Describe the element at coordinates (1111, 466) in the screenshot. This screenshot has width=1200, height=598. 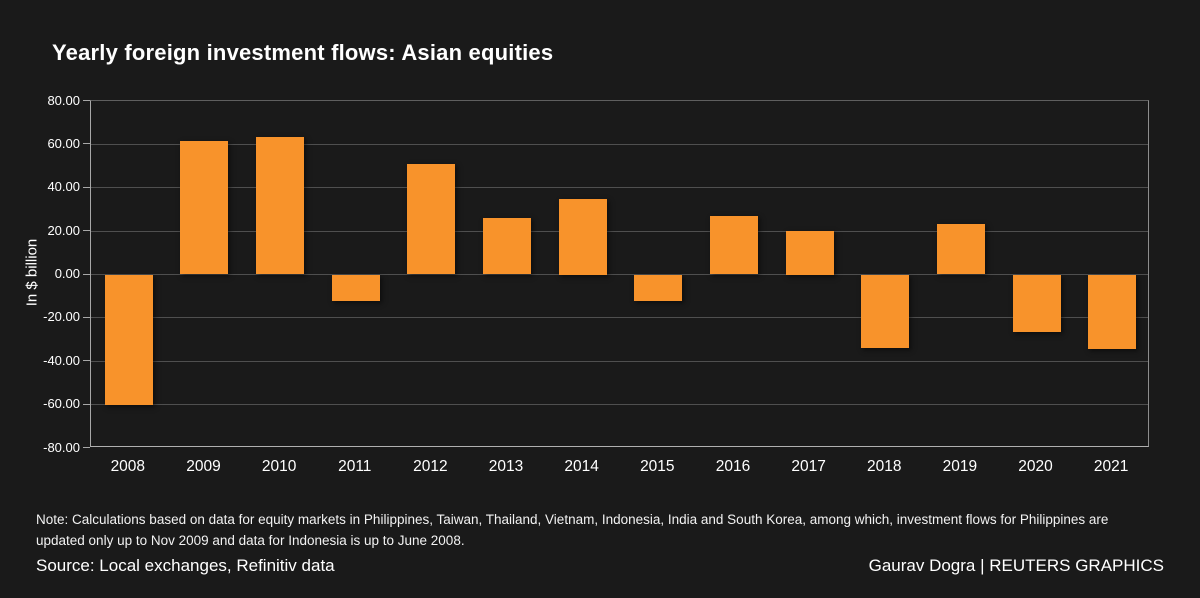
I see `x-tick-label-2021: 2021` at that location.